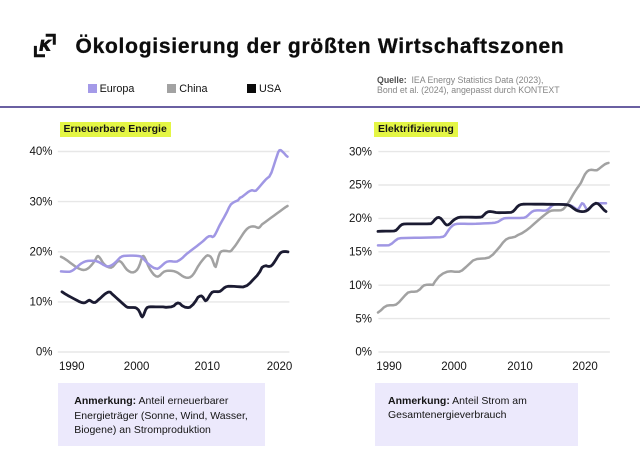 This screenshot has height=452, width=640. Describe the element at coordinates (40, 152) in the screenshot. I see `svg-text: 40%` at that location.